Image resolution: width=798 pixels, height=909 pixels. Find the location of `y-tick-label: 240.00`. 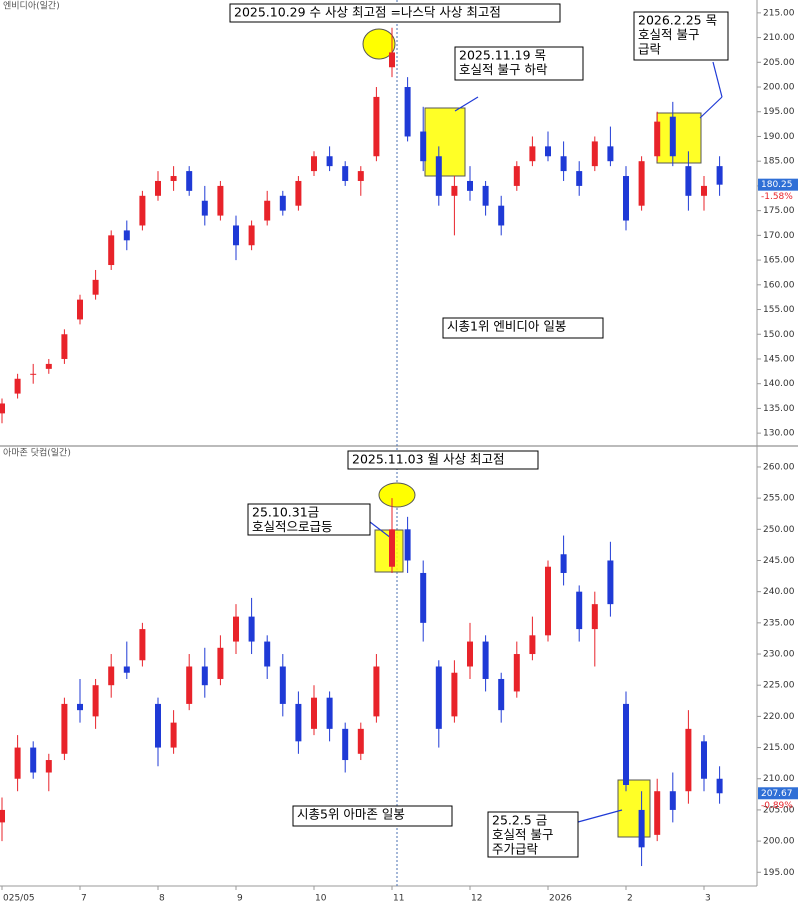

y-tick-label: 240.00 is located at coordinates (779, 592).